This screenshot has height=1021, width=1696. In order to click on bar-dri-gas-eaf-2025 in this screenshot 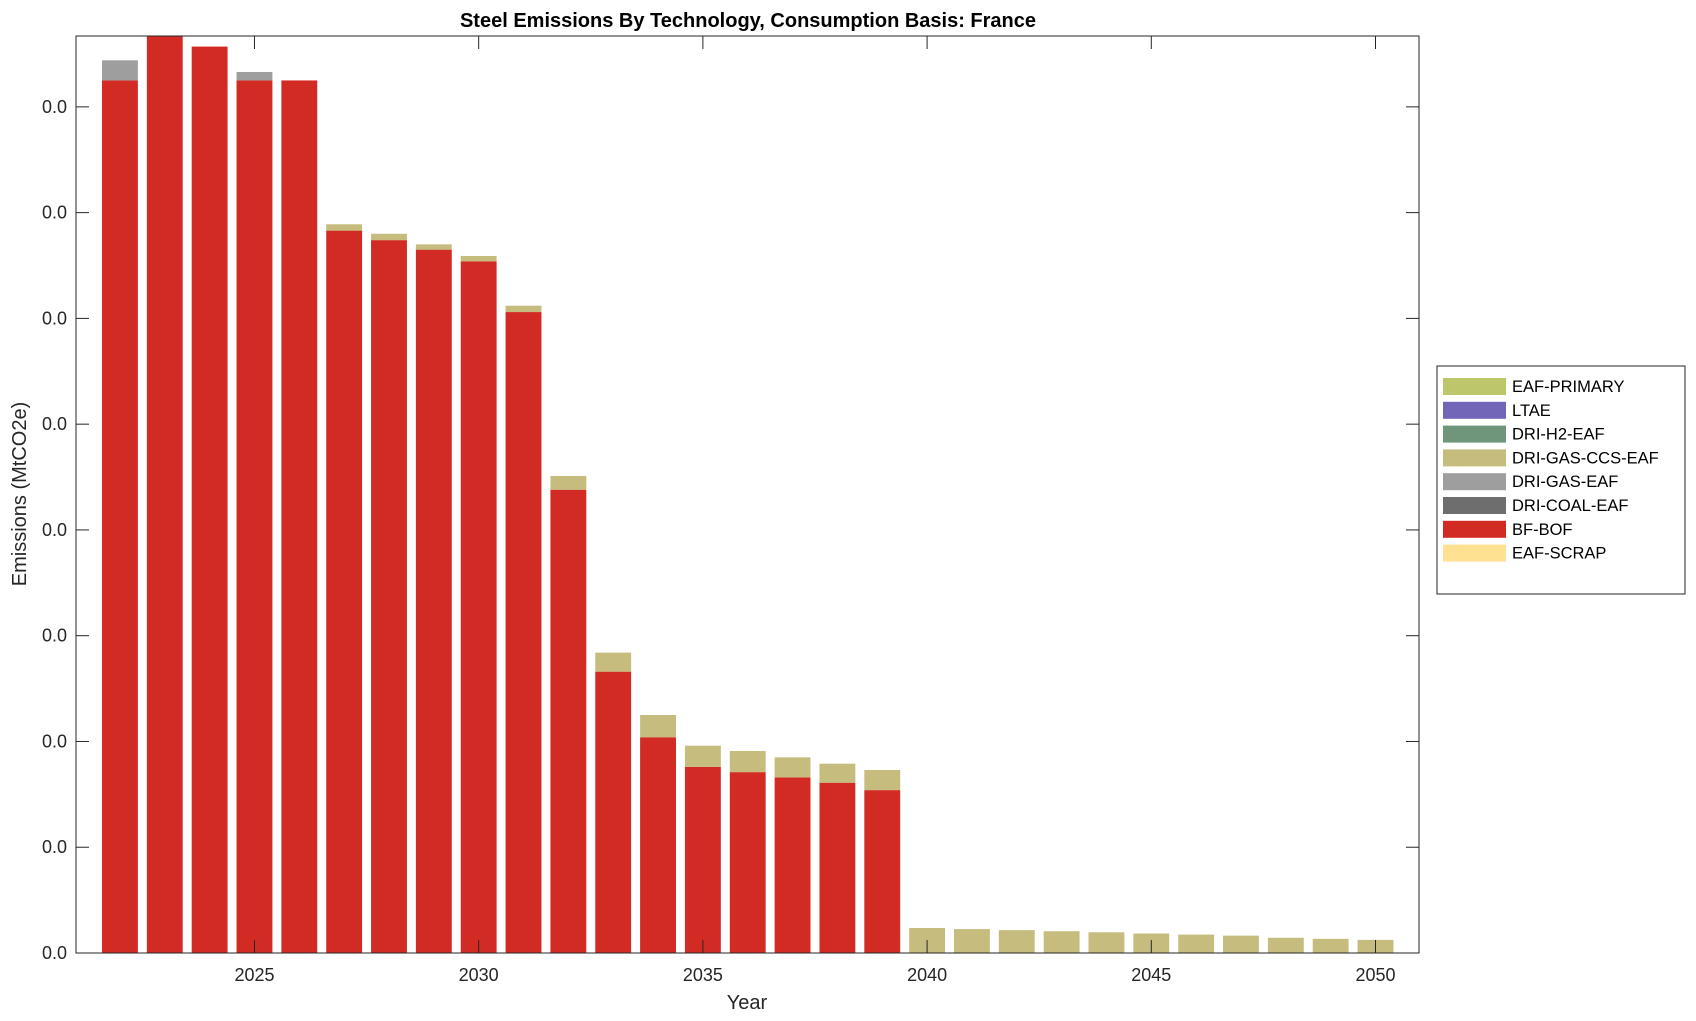, I will do `click(254, 76)`.